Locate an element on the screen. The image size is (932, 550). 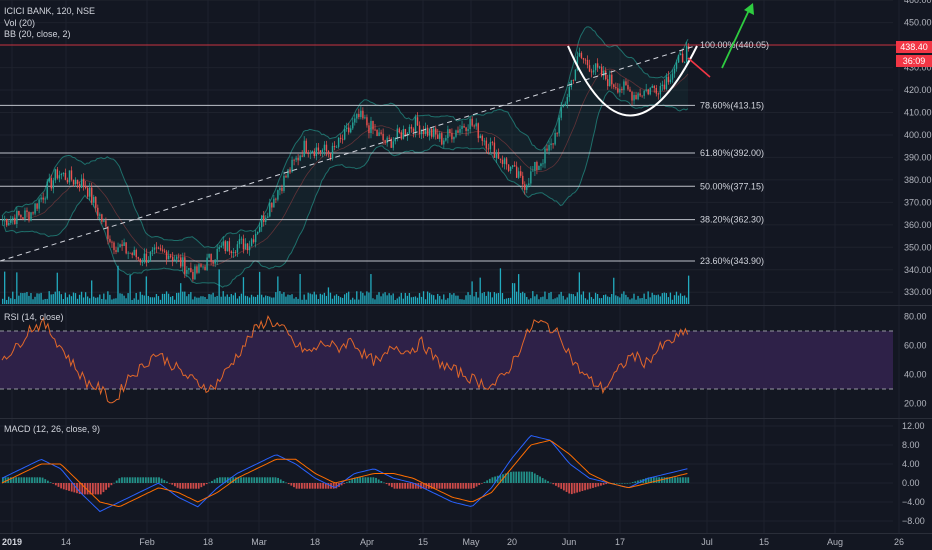
last-price-badge: 438.40 is located at coordinates (914, 47).